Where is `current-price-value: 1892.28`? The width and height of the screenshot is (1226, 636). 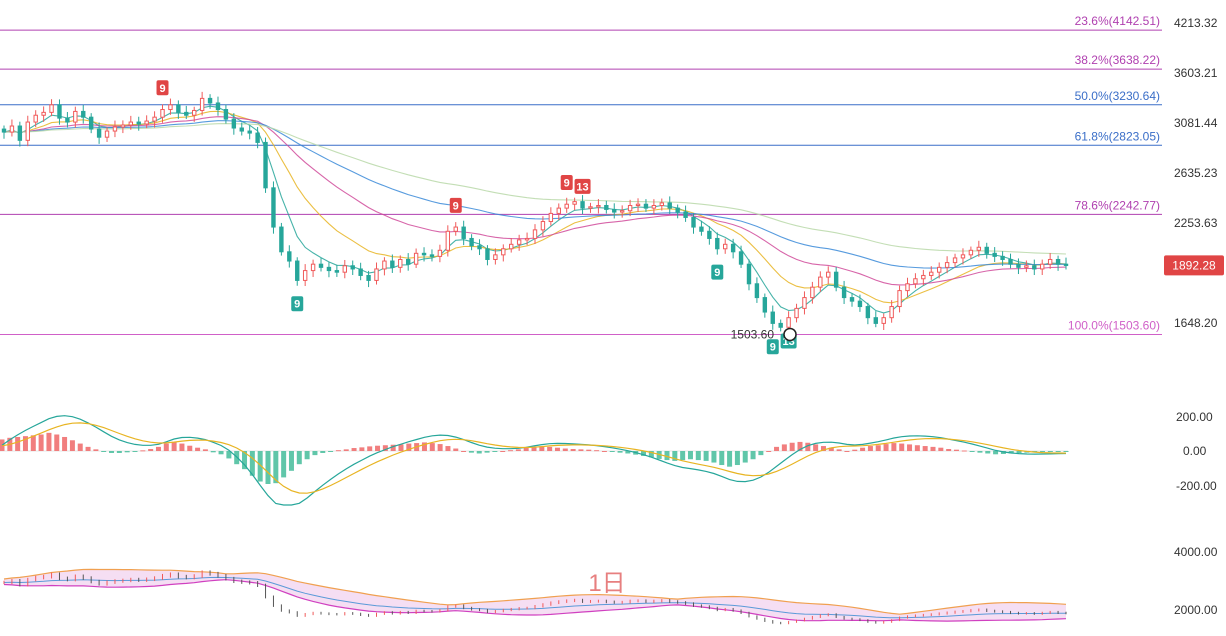 current-price-value: 1892.28 is located at coordinates (1194, 265).